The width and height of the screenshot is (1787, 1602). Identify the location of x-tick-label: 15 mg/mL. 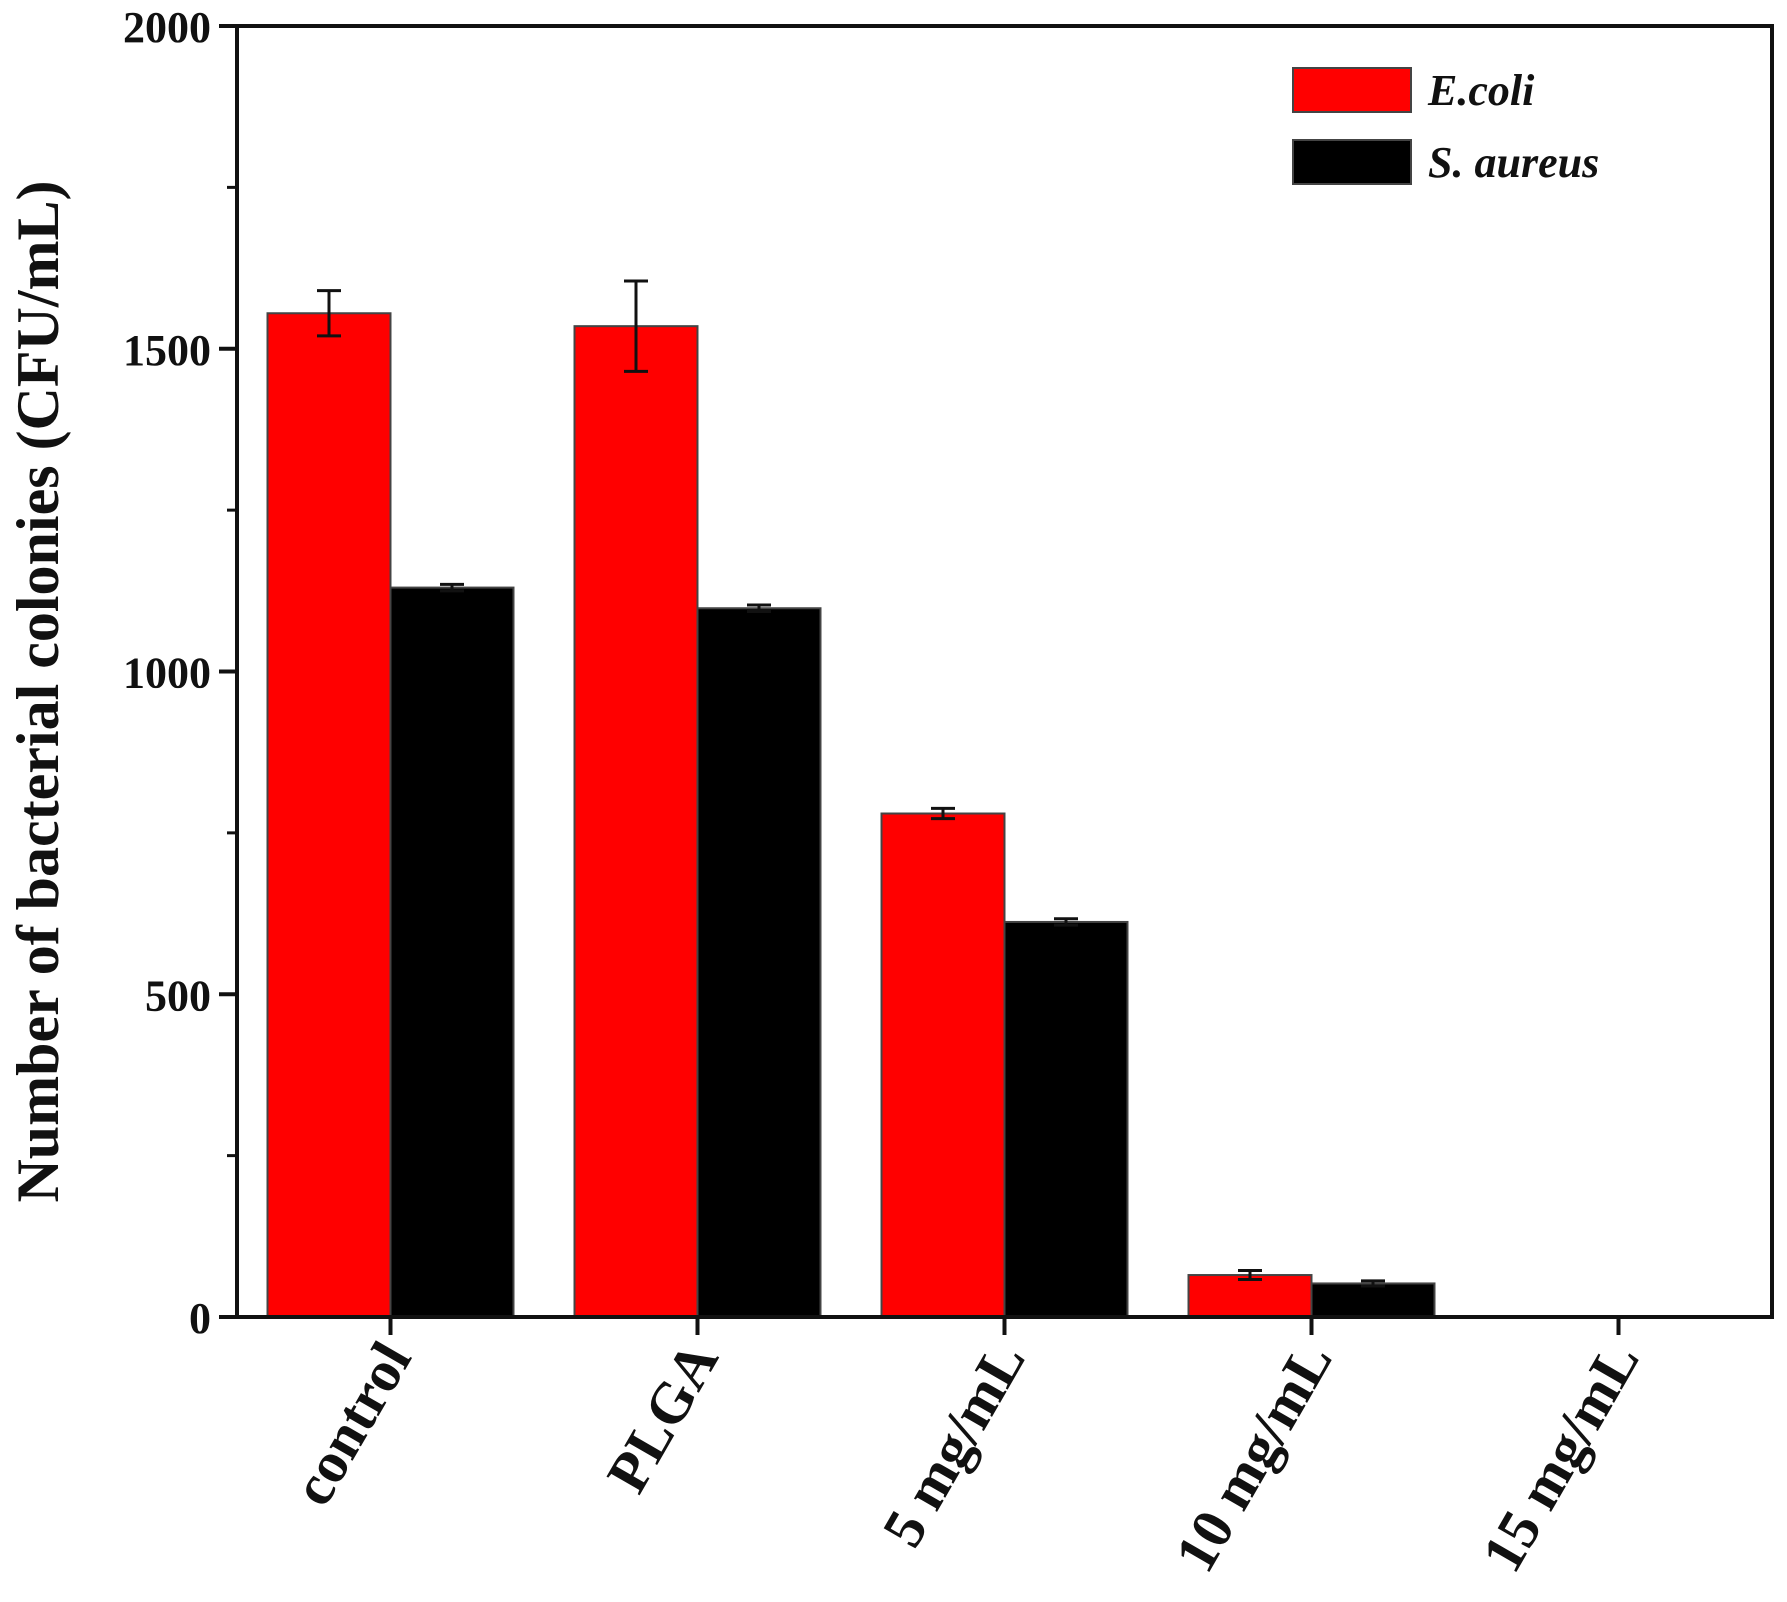
(1560, 1457).